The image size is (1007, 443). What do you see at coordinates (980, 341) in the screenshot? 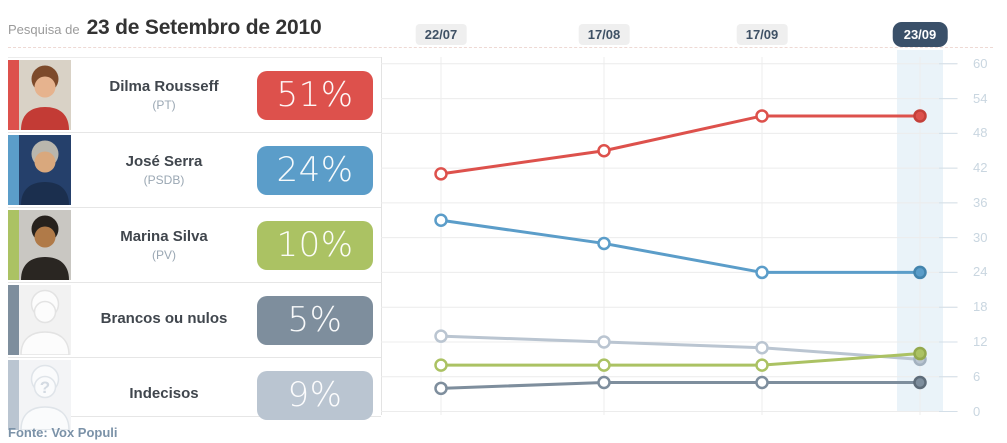
I see `y-axis-label: 12` at bounding box center [980, 341].